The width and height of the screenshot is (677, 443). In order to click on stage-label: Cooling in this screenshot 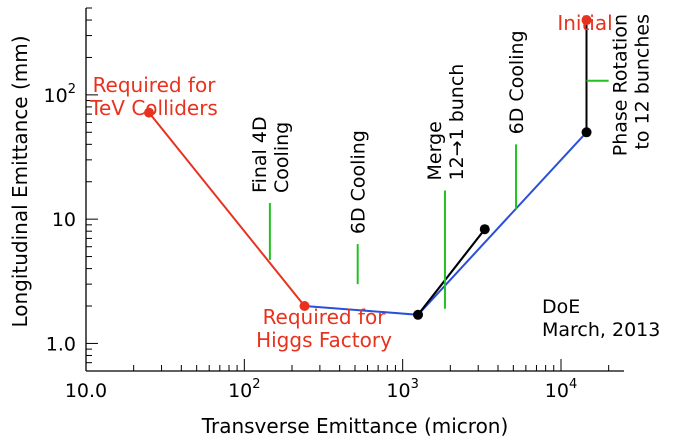, I will do `click(282, 157)`.